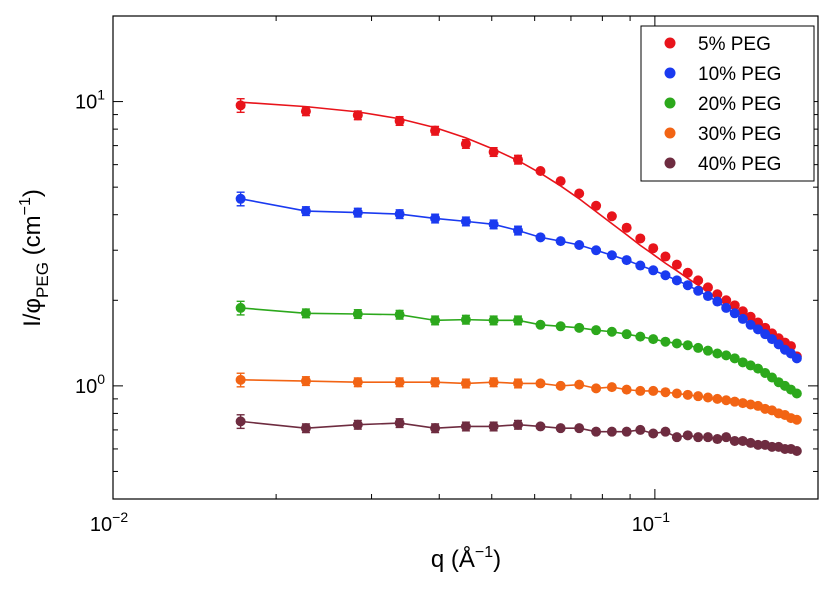  Describe the element at coordinates (739, 104) in the screenshot. I see `legend-label: 20% PEG` at that location.